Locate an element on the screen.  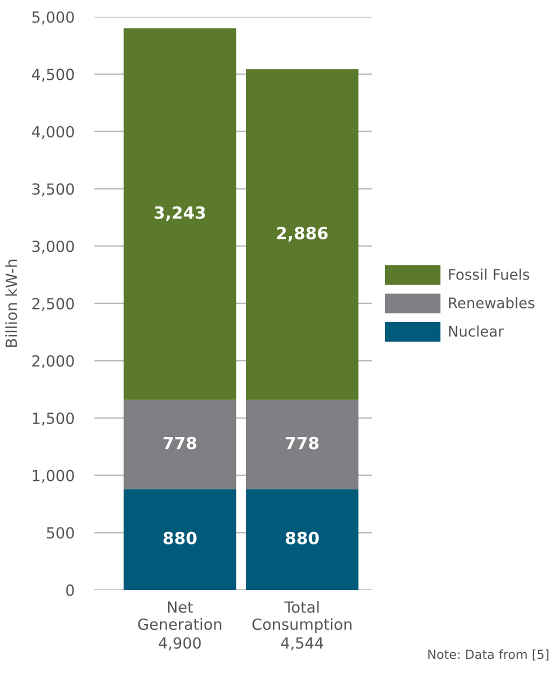
y-tick-label: 4,000 is located at coordinates (53, 133).